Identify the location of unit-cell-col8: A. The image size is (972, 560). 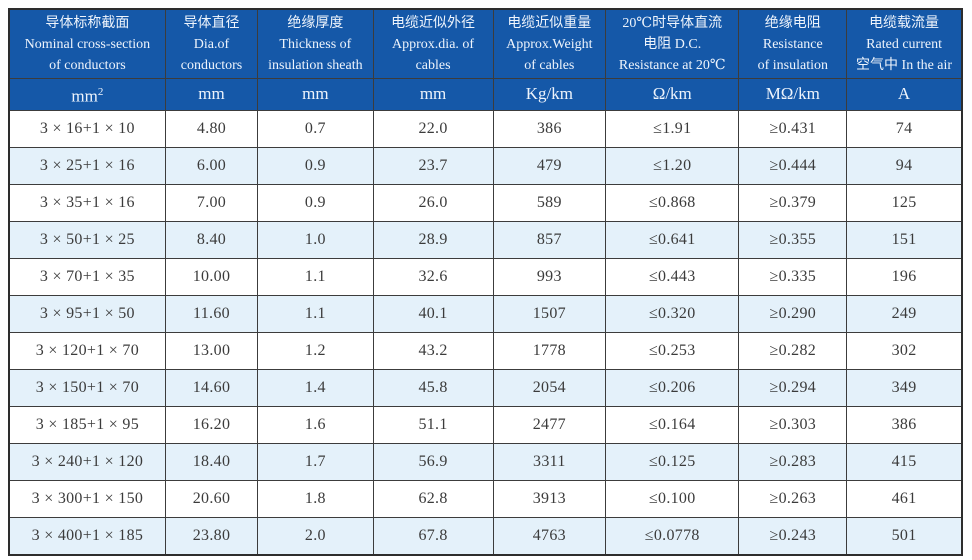
(904, 94).